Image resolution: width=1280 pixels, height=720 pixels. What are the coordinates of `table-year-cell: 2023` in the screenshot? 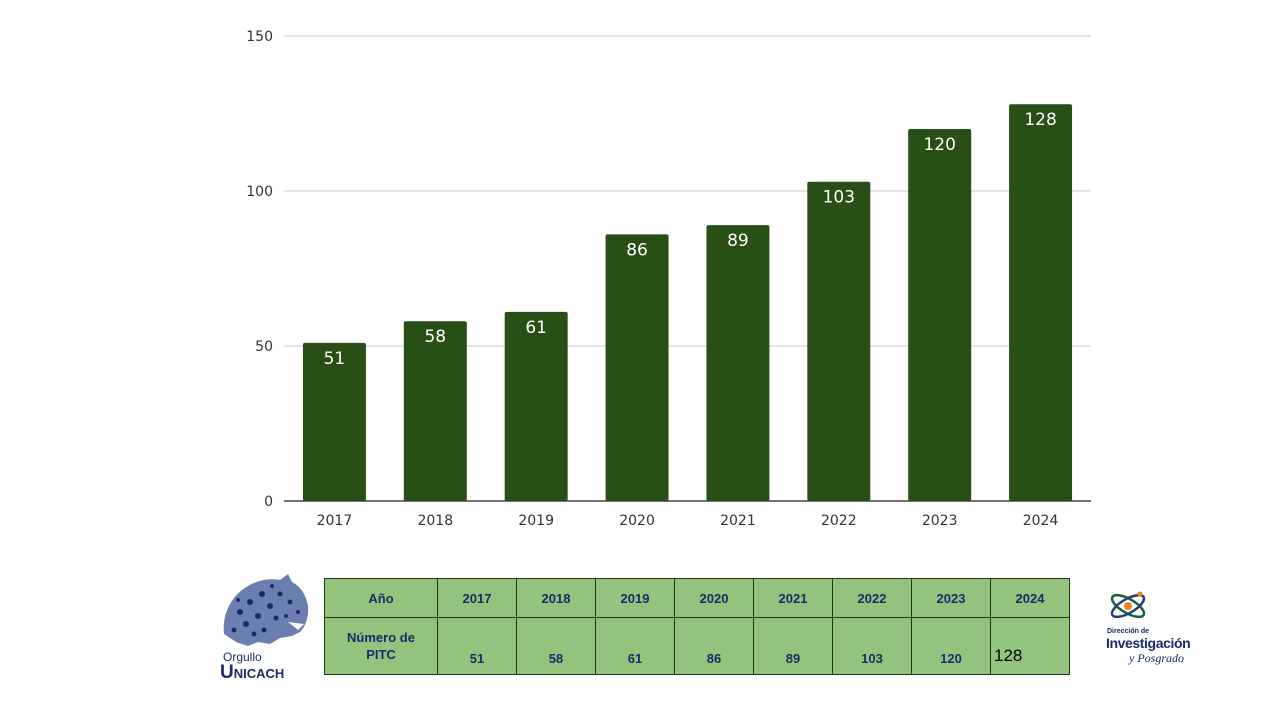 It's located at (951, 598).